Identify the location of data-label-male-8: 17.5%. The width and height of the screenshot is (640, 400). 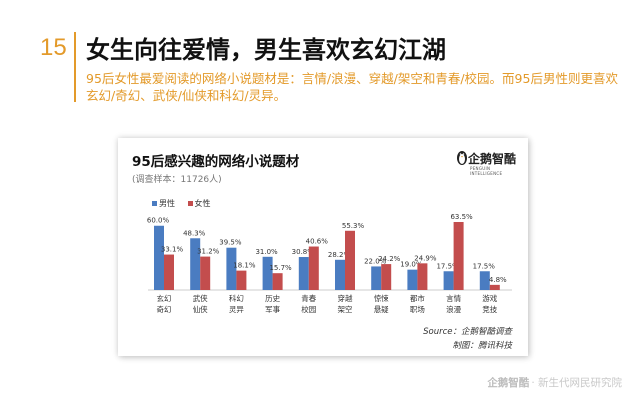
(447, 266).